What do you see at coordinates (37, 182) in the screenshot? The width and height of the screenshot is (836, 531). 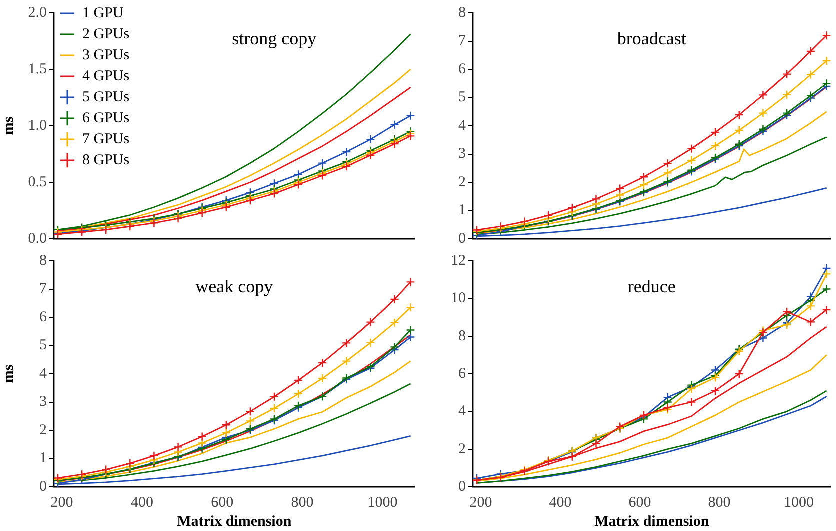 I see `y-tick-label: 0.5` at bounding box center [37, 182].